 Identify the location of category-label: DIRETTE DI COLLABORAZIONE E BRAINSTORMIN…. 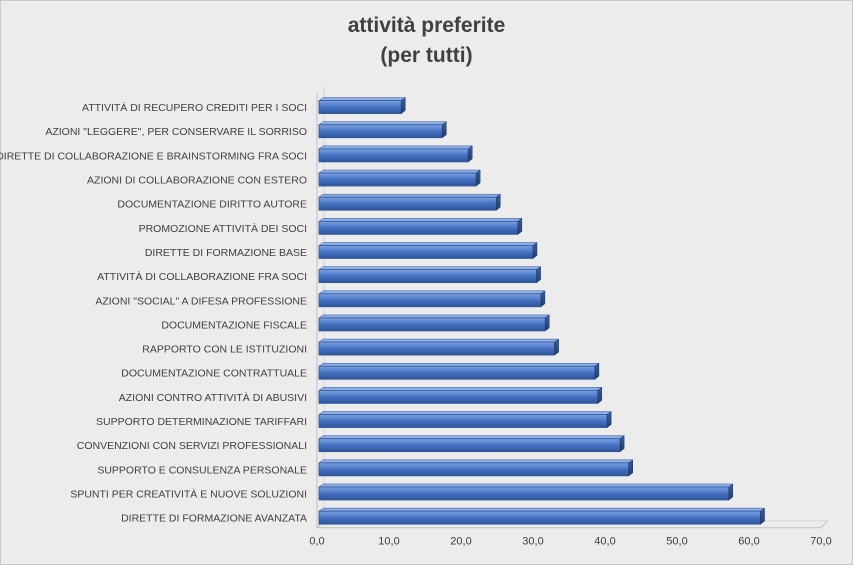
(153, 156).